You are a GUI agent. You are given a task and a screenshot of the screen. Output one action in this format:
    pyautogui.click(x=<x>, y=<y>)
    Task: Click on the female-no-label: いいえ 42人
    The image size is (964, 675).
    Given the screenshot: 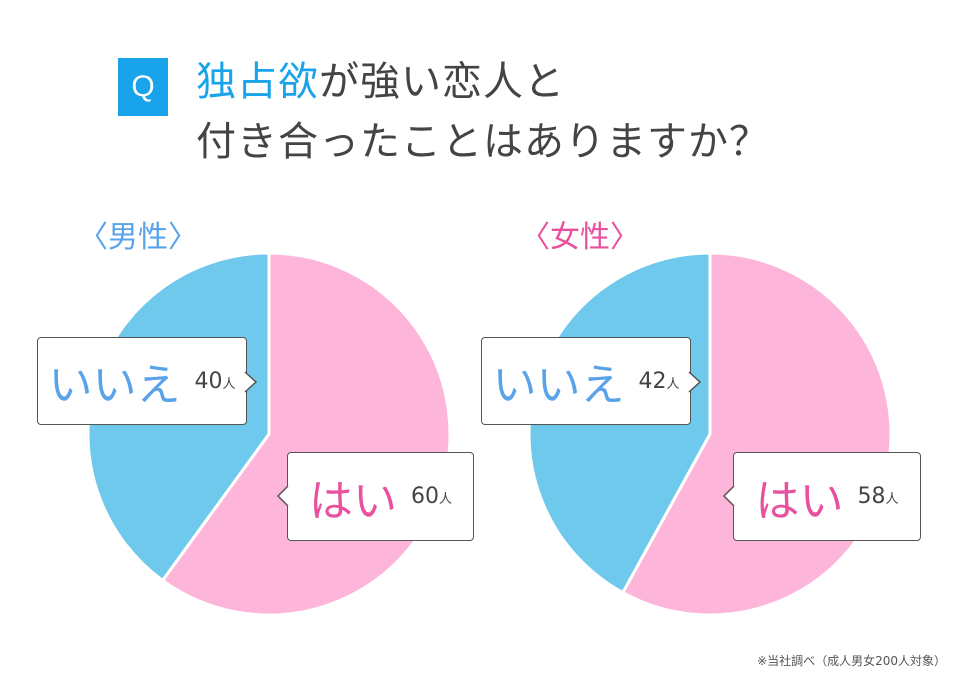 What is the action you would take?
    pyautogui.click(x=586, y=381)
    